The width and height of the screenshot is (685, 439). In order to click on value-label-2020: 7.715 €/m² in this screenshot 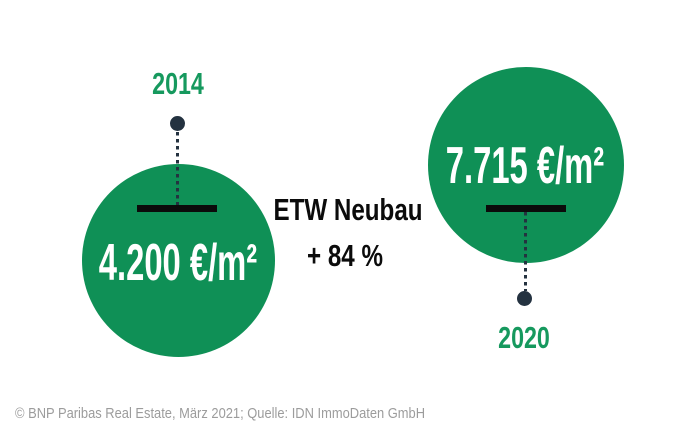, I will do `click(525, 166)`.